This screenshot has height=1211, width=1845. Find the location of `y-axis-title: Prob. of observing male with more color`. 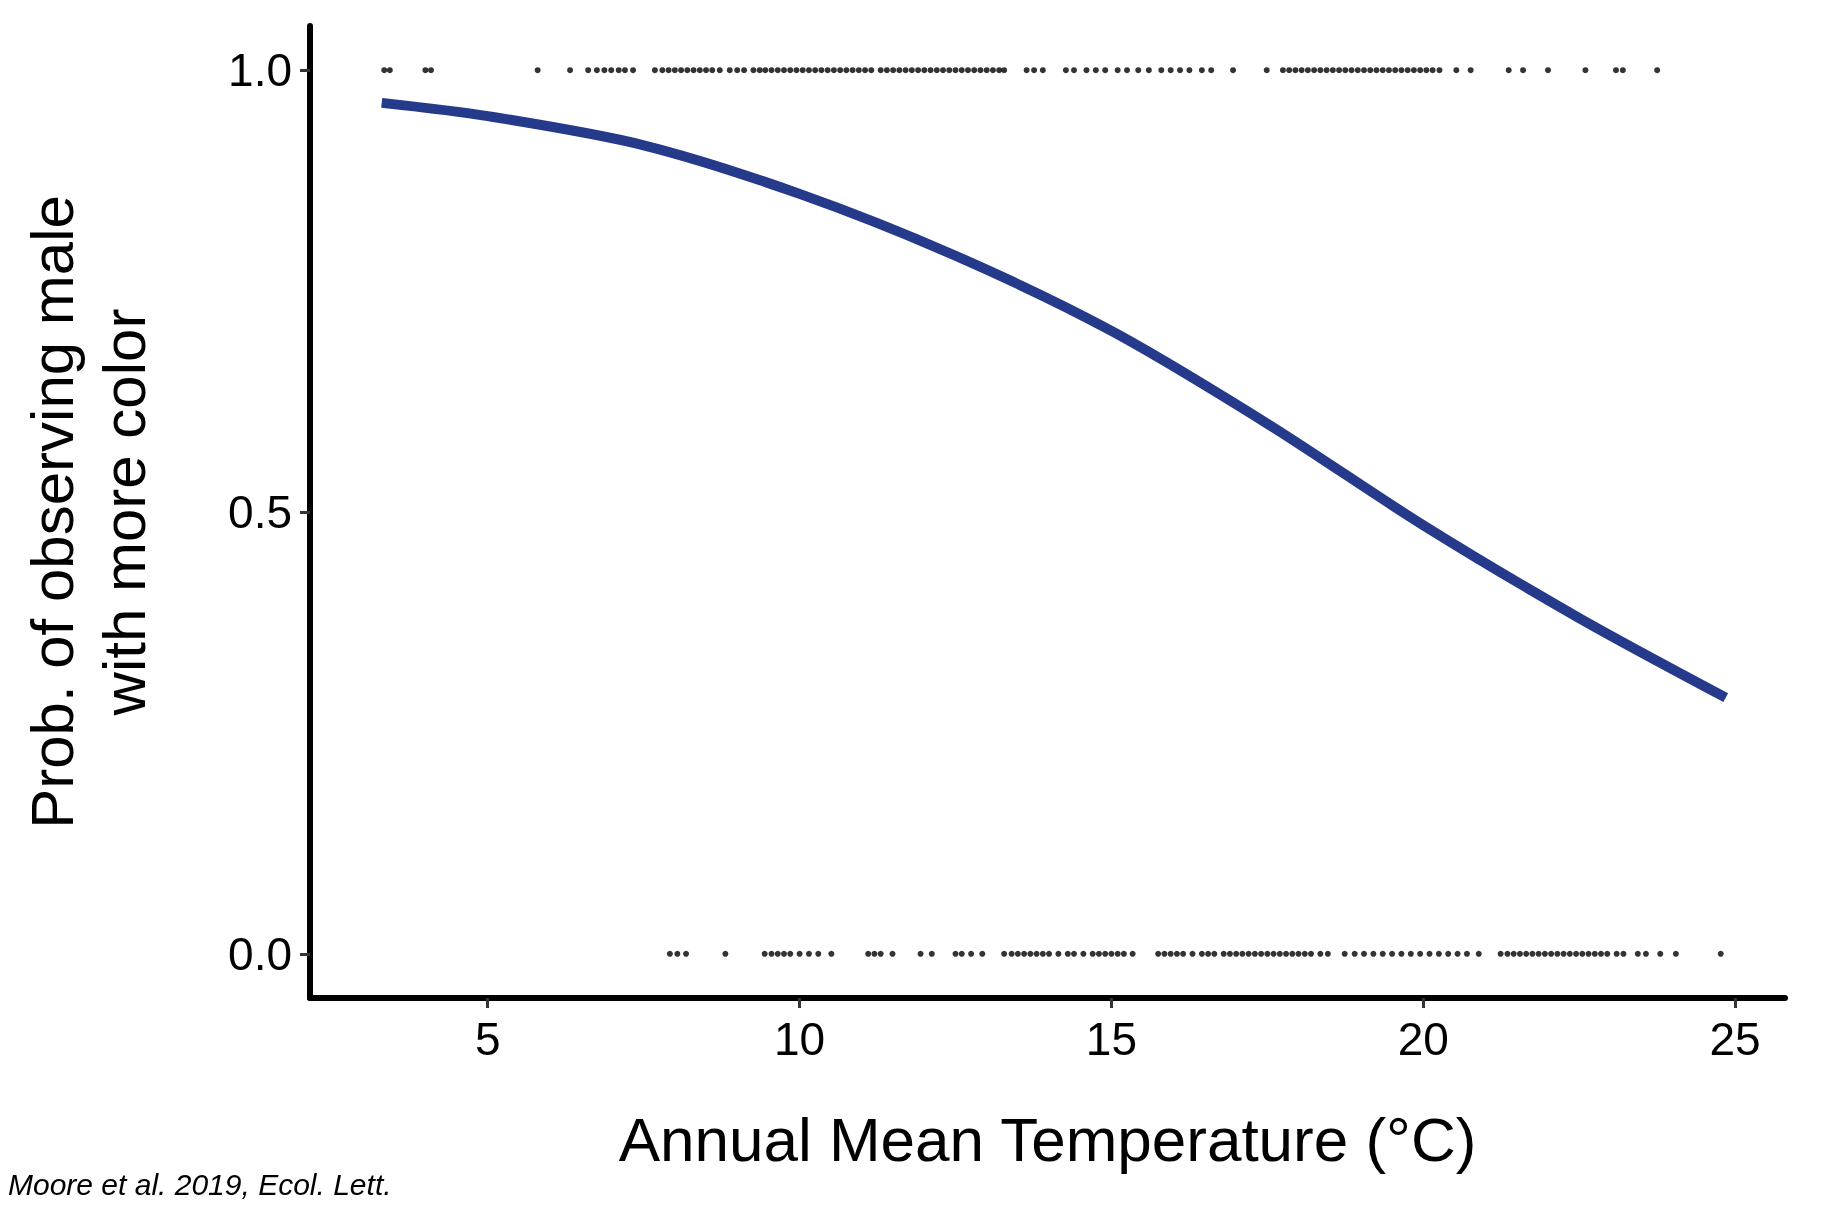

y-axis-title: Prob. of observing male with more color is located at coordinates (88, 512).